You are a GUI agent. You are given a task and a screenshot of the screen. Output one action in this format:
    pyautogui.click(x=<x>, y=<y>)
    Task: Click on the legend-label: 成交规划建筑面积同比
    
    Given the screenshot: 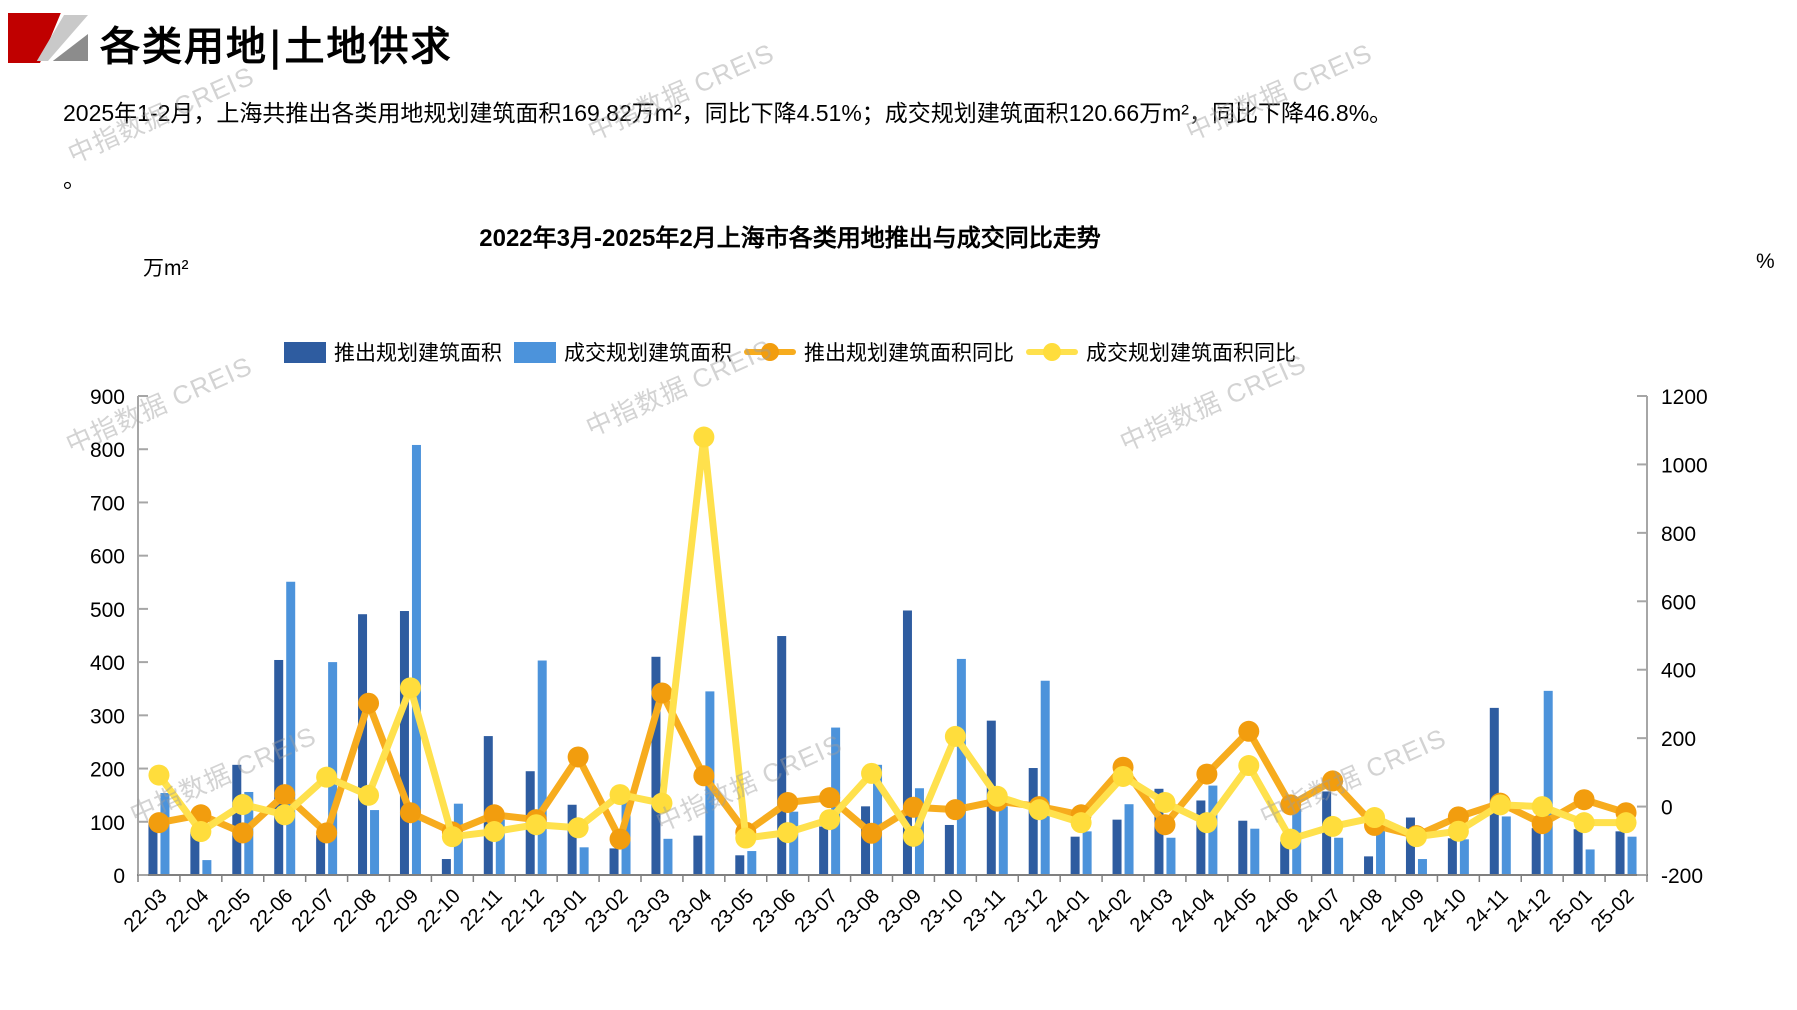 What is the action you would take?
    pyautogui.click(x=1191, y=353)
    